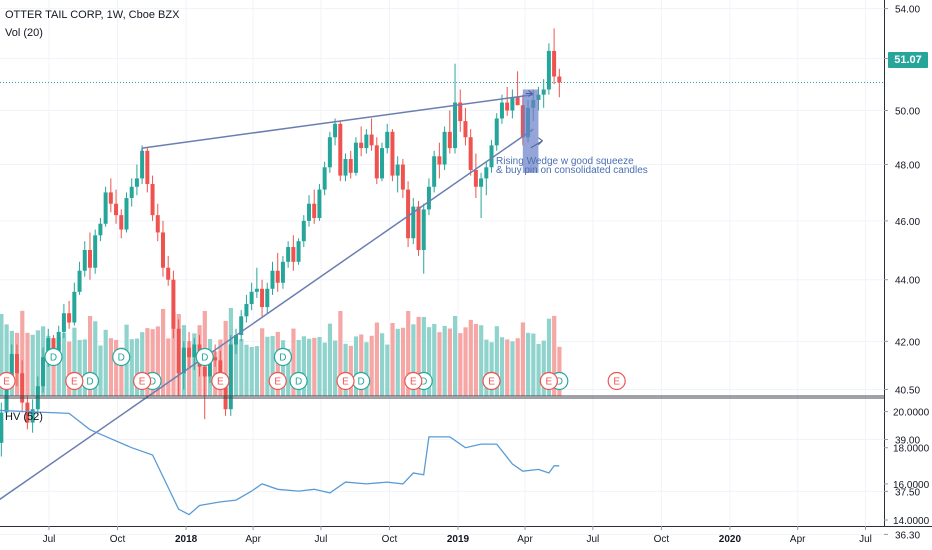  Describe the element at coordinates (280, 462) in the screenshot. I see `hv-line` at that location.